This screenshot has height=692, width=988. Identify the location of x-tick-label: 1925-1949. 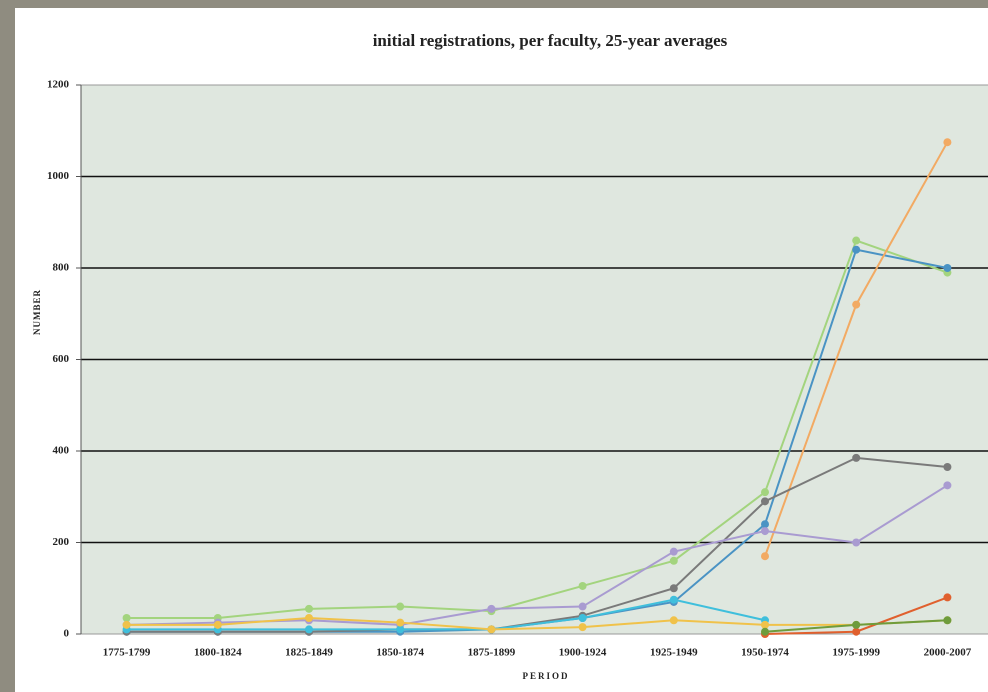
(674, 653).